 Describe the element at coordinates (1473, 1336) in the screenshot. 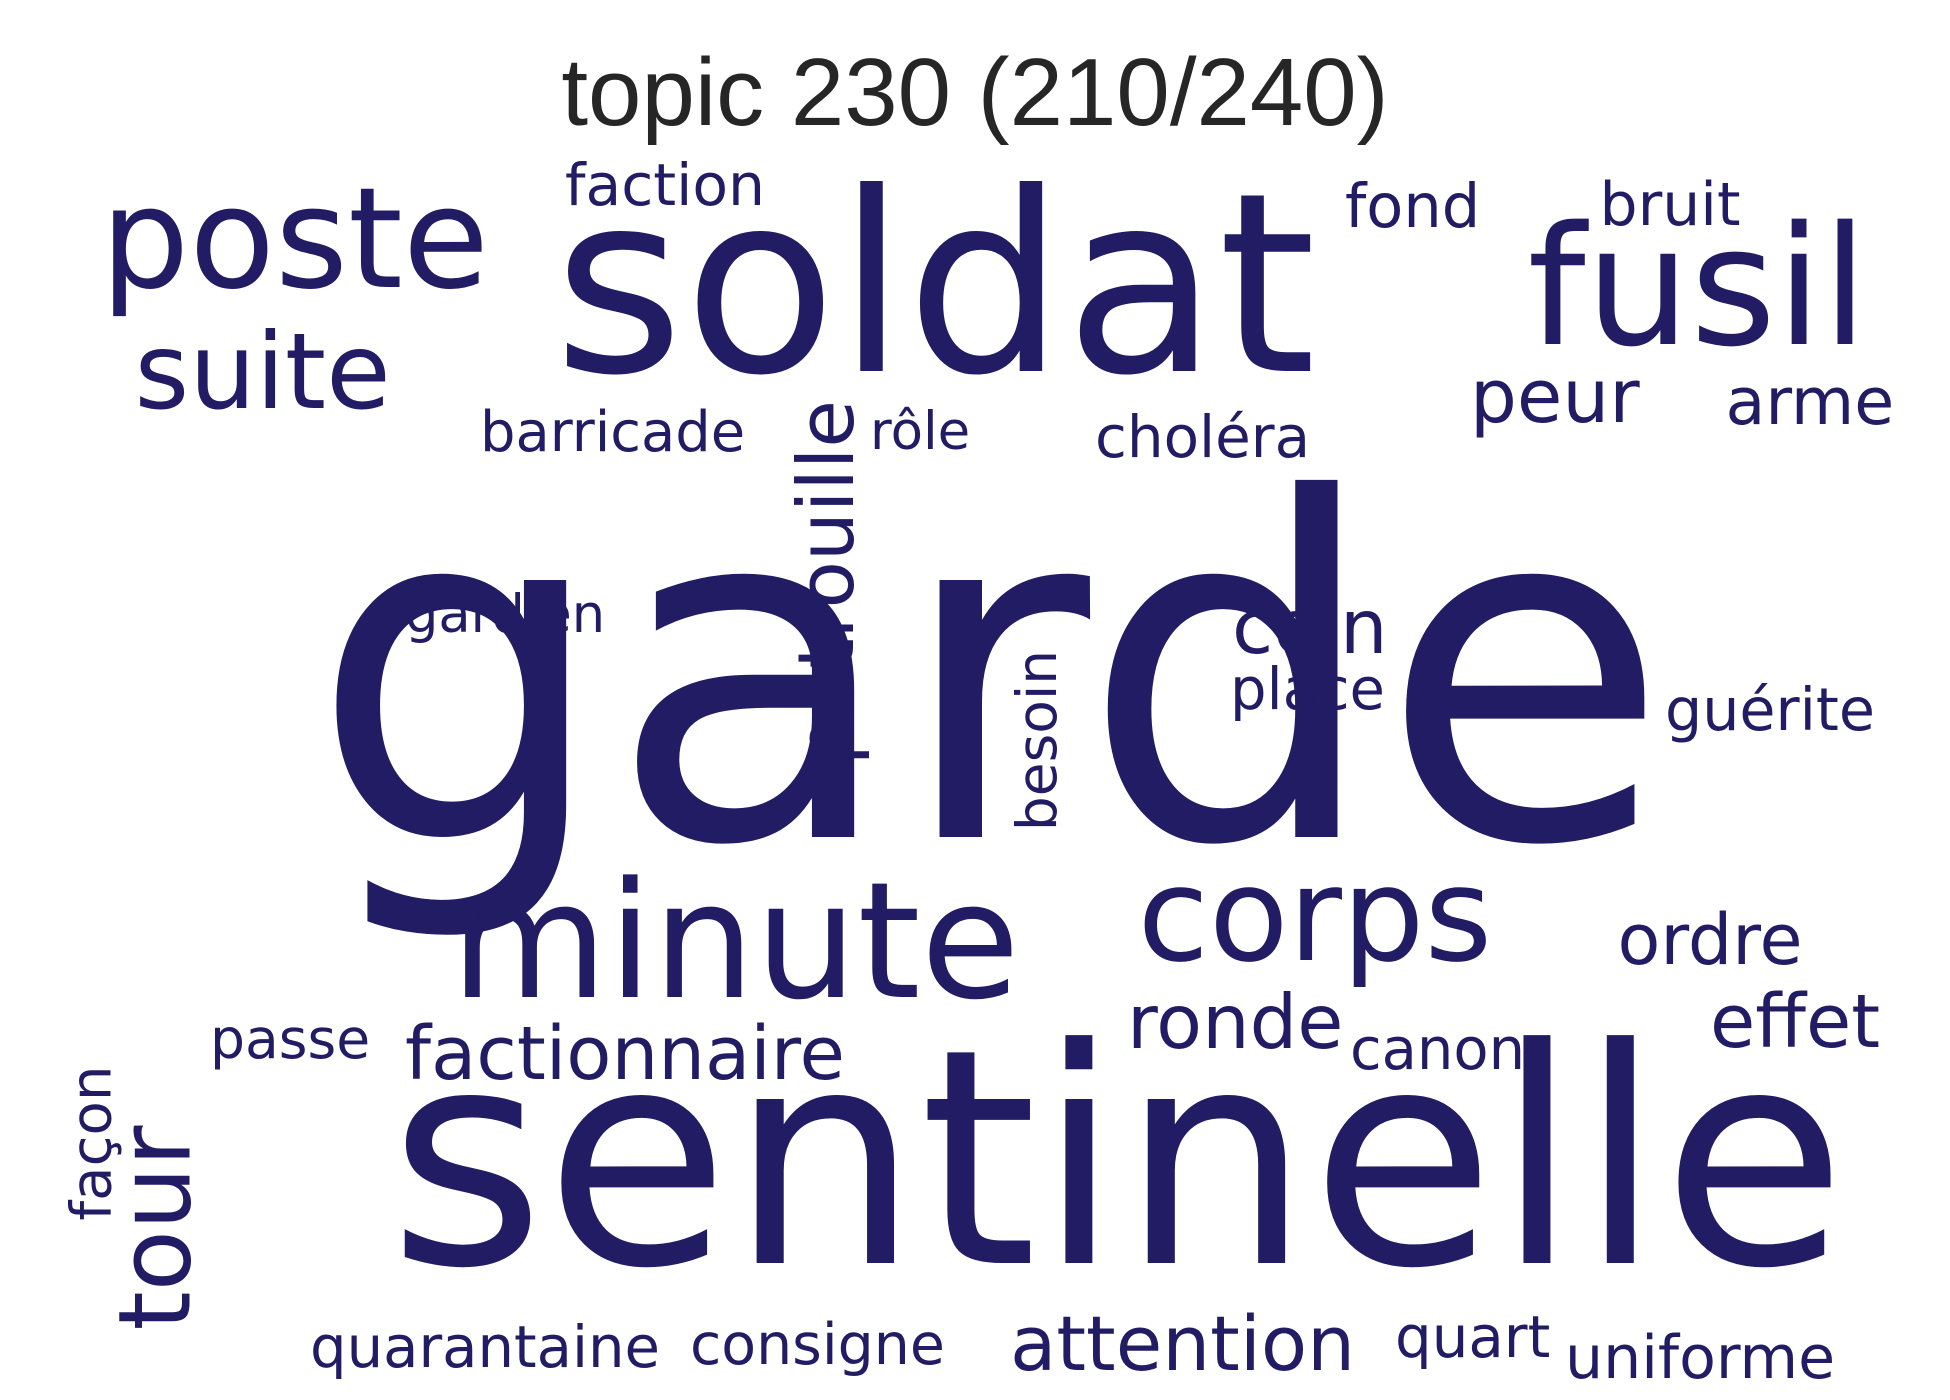

I see `word-quart: quart` at that location.